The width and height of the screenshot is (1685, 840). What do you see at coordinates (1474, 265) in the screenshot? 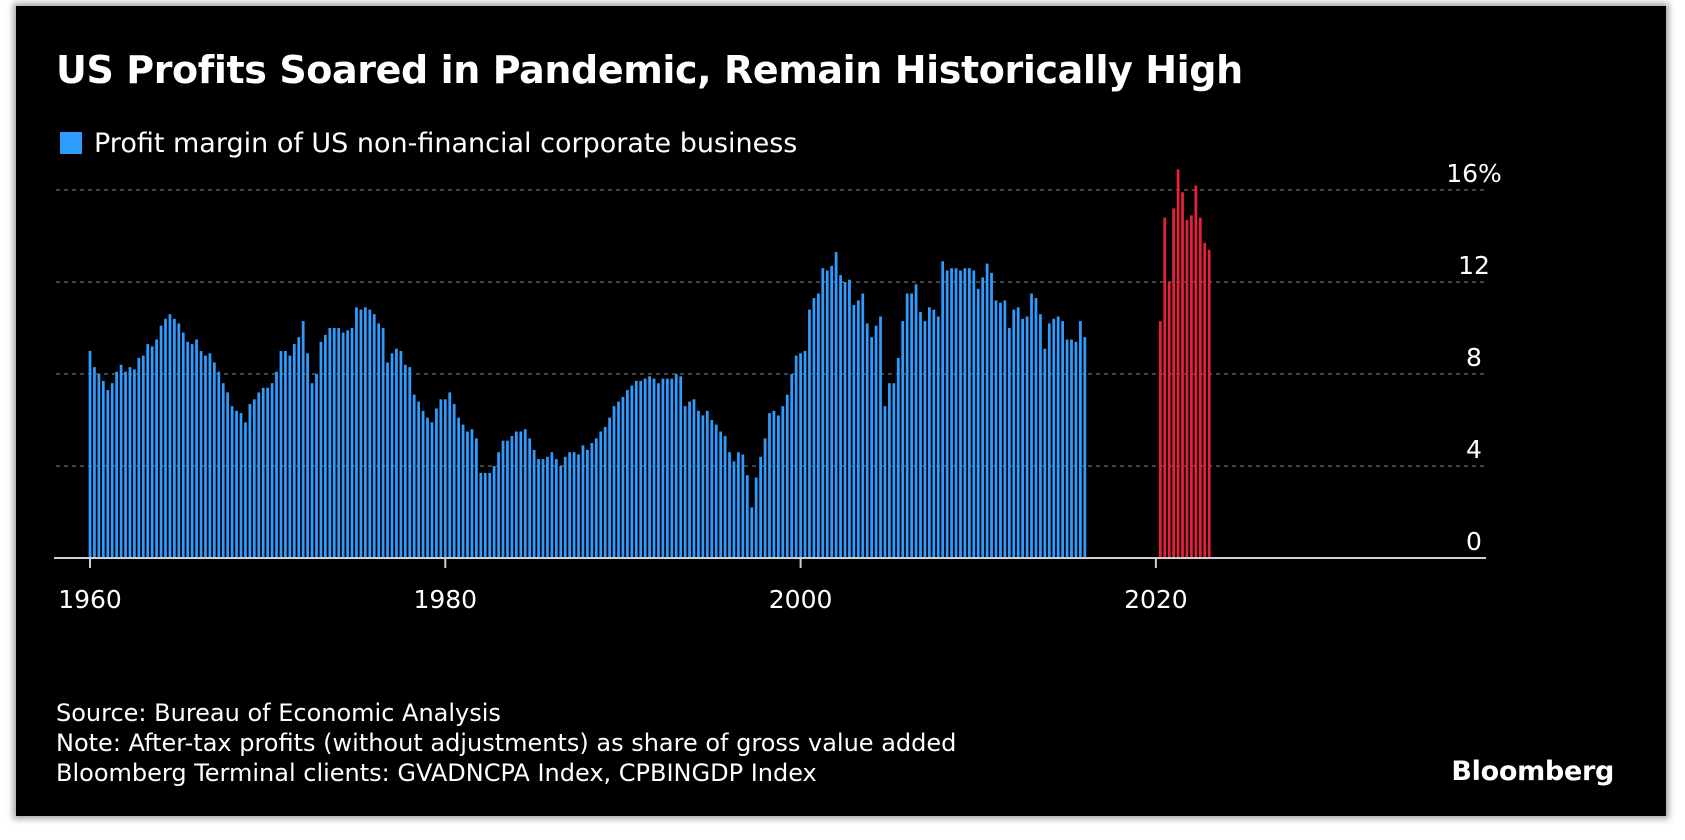
I see `y-tick-label: 12` at bounding box center [1474, 265].